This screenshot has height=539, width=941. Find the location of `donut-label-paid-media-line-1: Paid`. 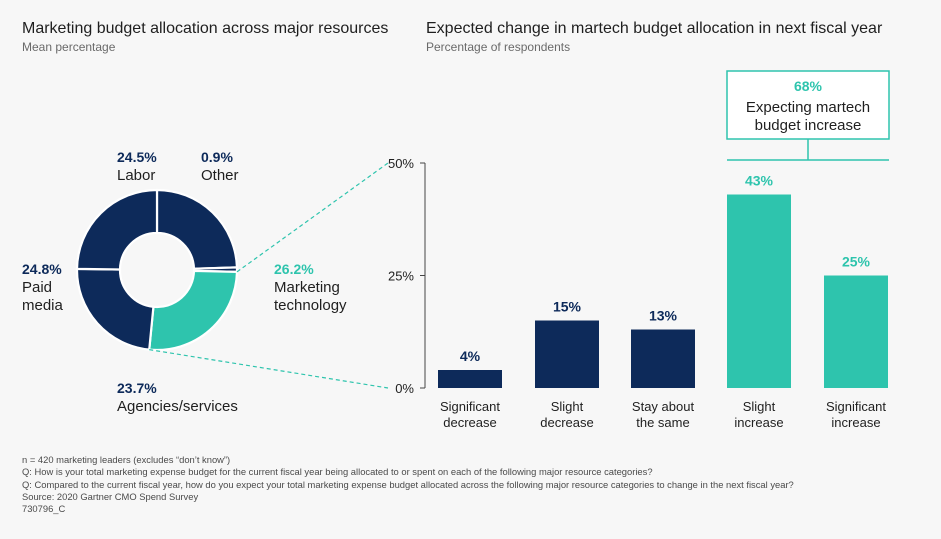

donut-label-paid-media-line-1: Paid is located at coordinates (37, 287).